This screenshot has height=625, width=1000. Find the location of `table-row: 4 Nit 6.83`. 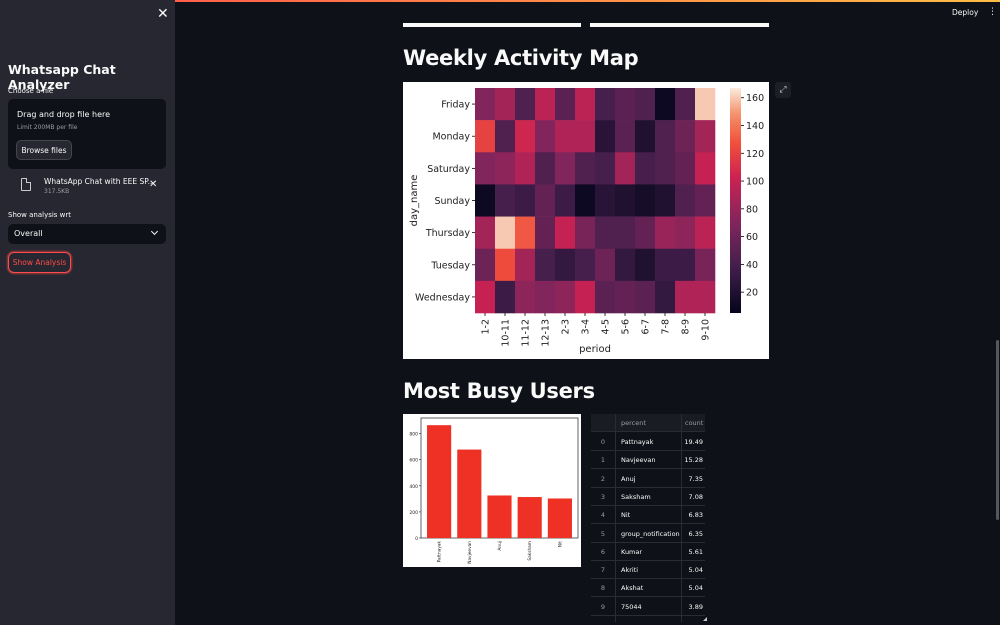

table-row: 4 Nit 6.83 is located at coordinates (648, 515).